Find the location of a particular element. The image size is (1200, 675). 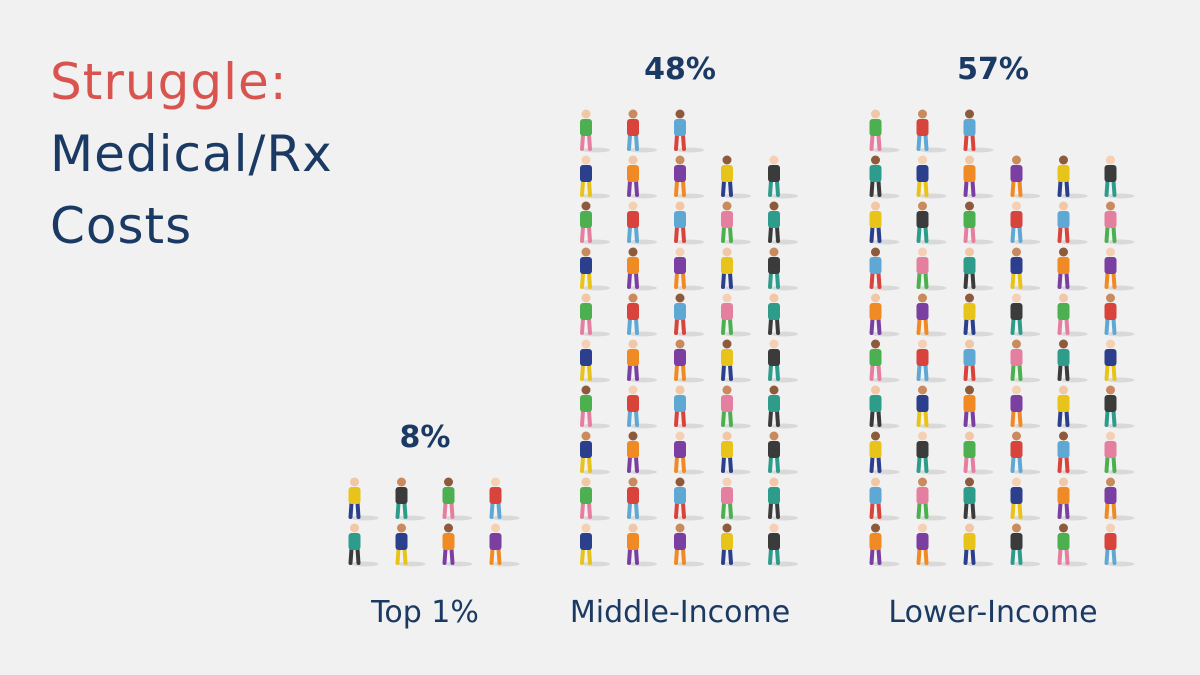

title-block: Struggle: Medical/Rx Costs is located at coordinates (230, 154).